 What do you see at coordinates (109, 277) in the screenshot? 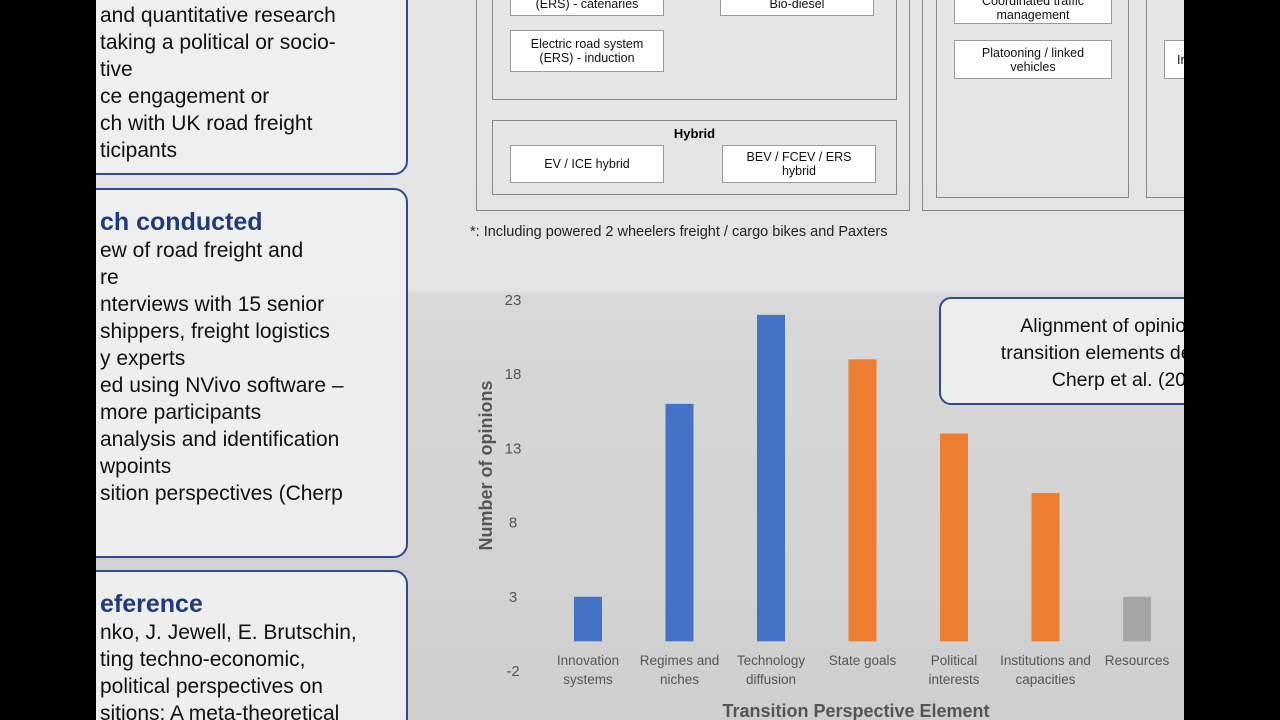
I see `panel-line: re` at bounding box center [109, 277].